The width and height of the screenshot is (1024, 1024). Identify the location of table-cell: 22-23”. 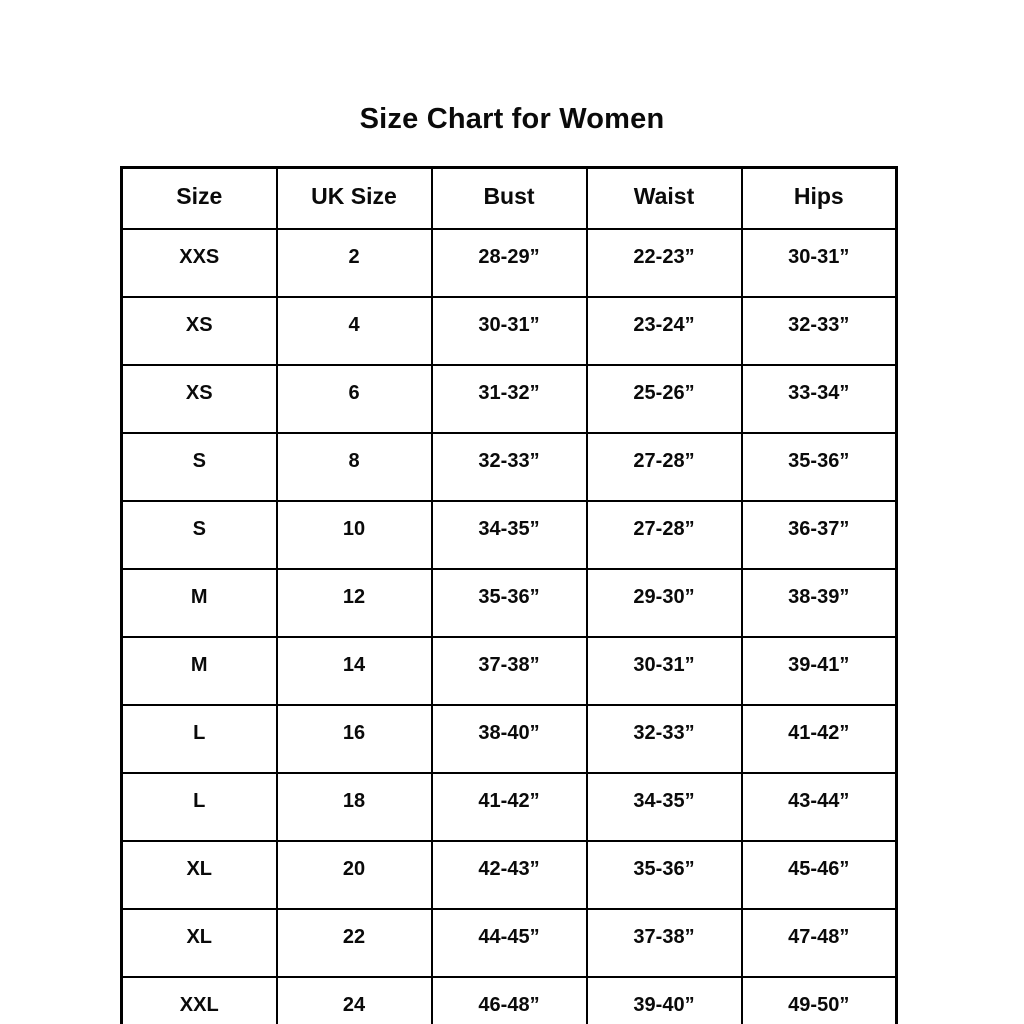
(664, 263).